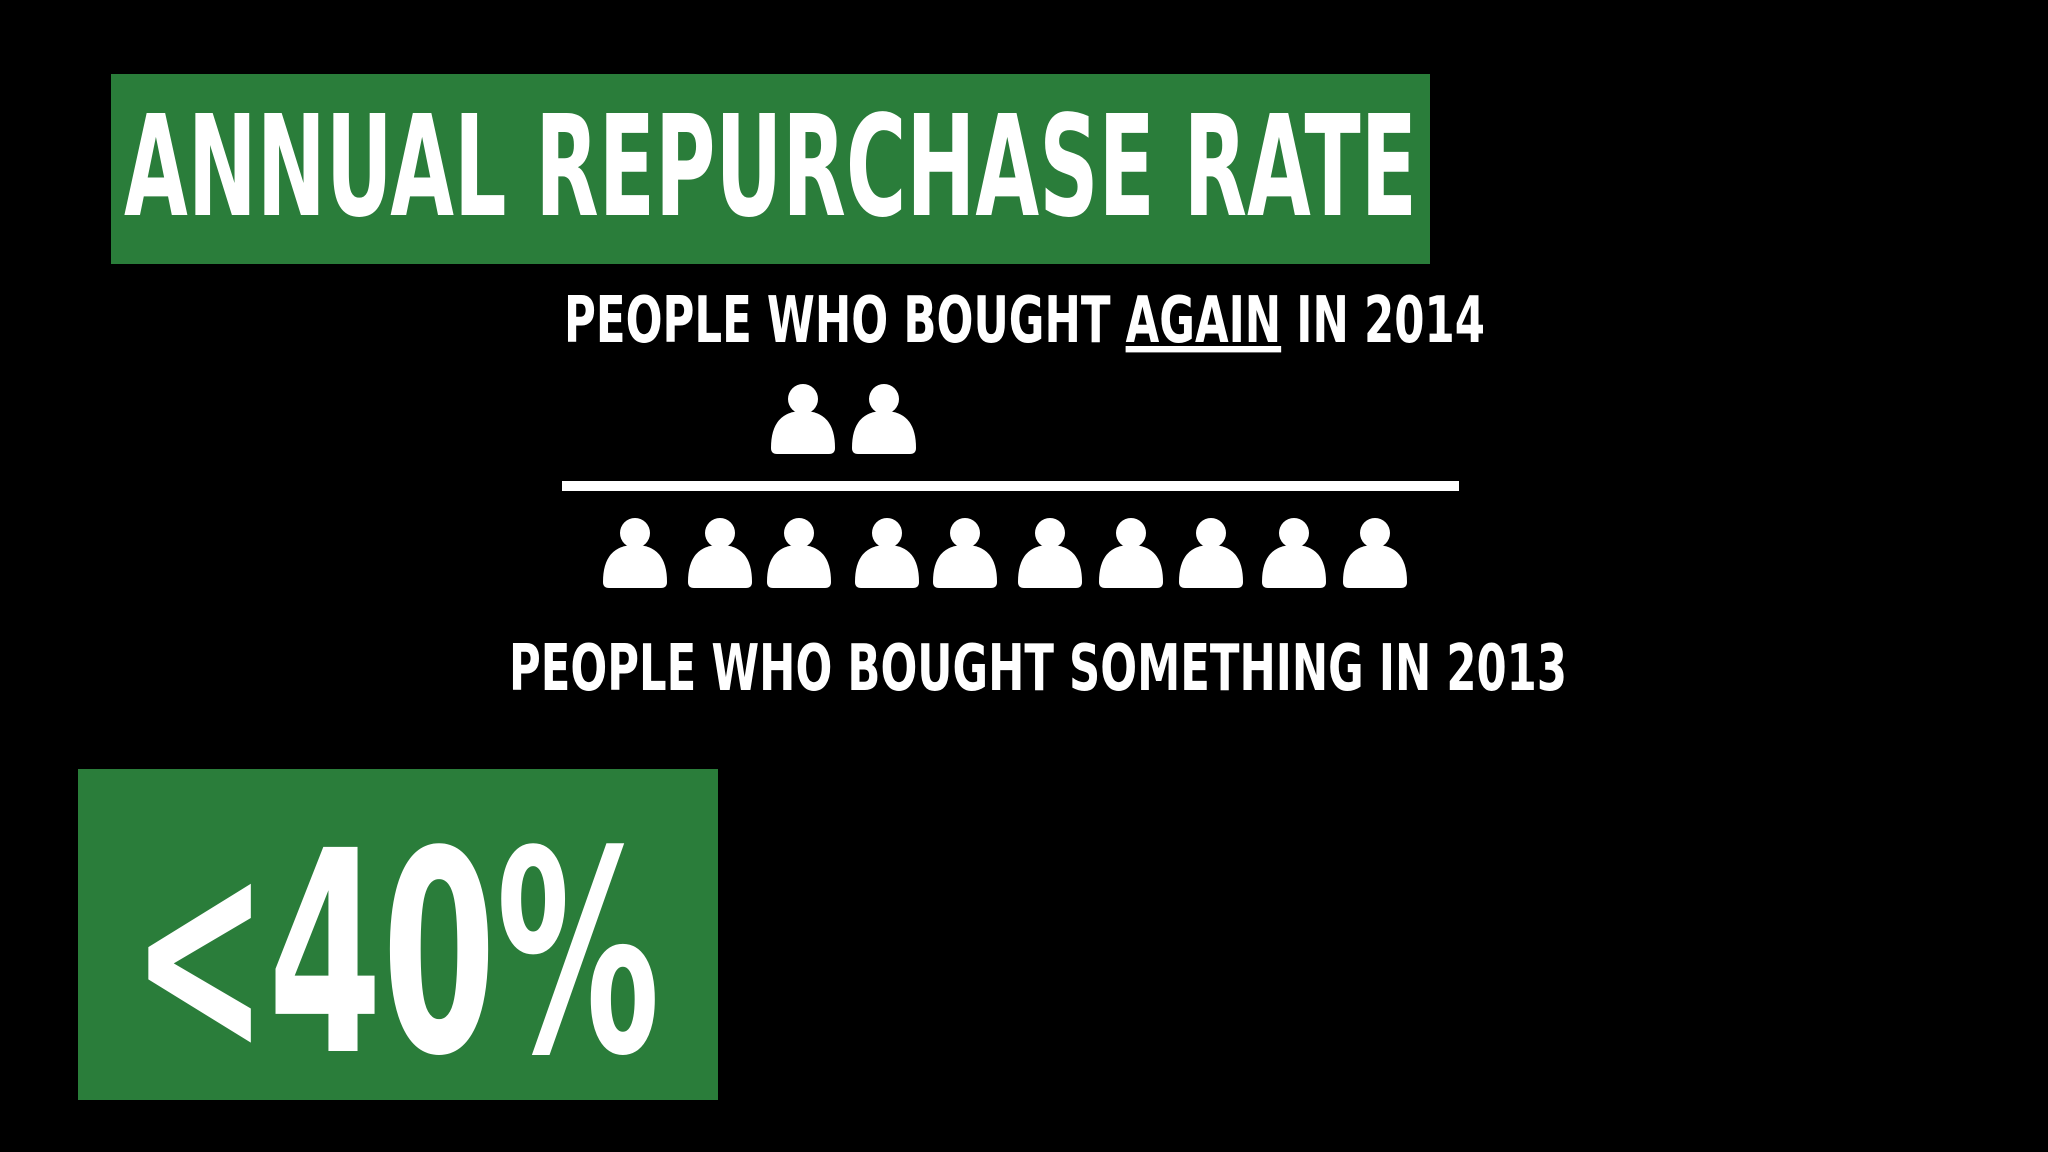  I want to click on result-box, so click(398, 934).